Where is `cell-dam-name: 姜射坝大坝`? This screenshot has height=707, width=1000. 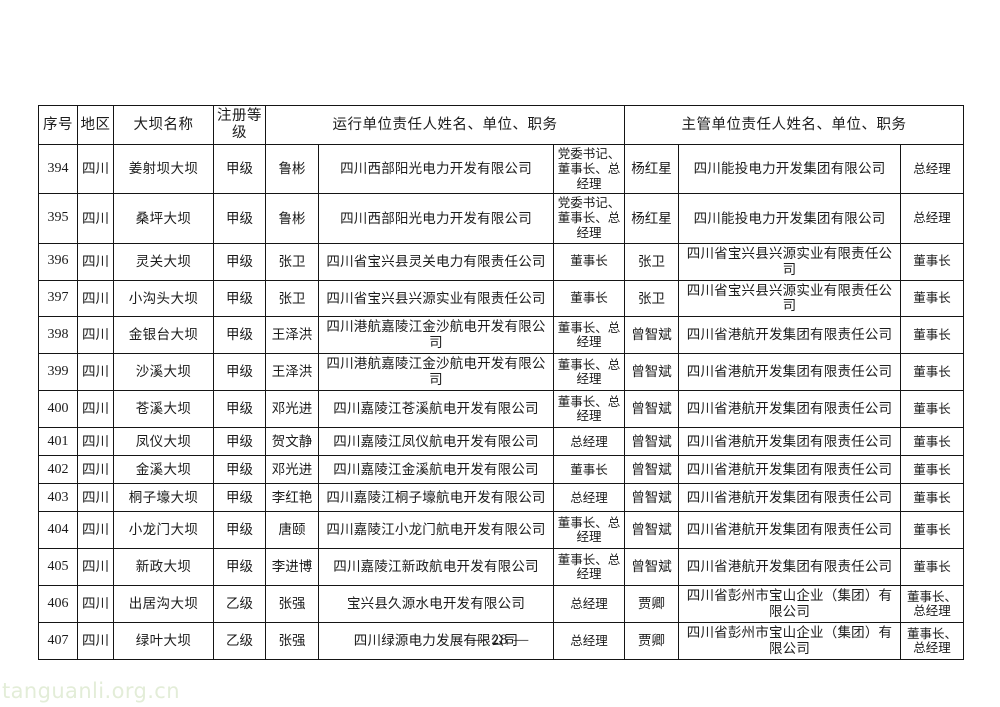 cell-dam-name: 姜射坝大坝 is located at coordinates (163, 169).